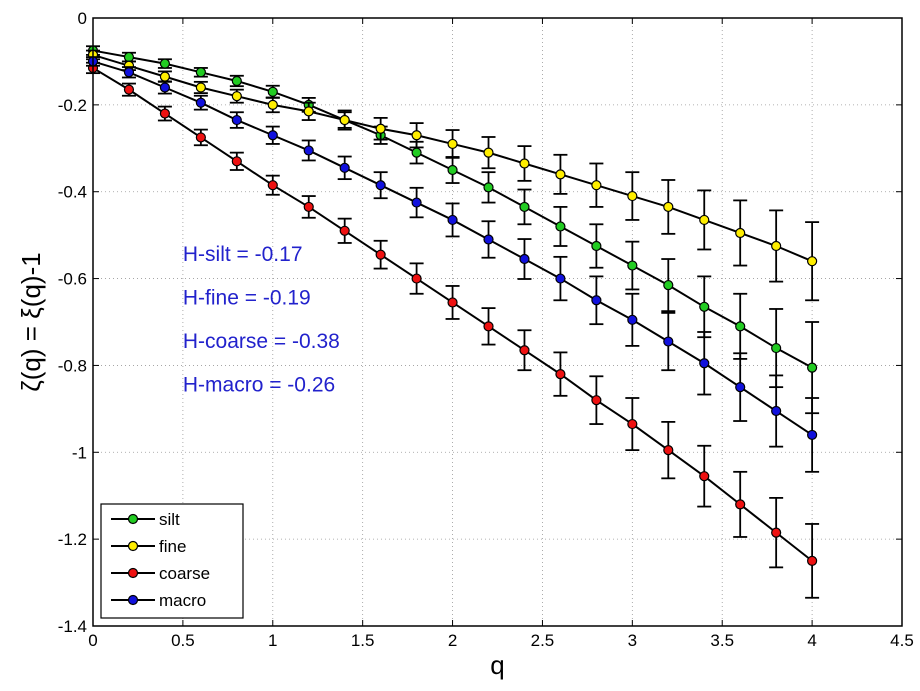  I want to click on y-tick-label: -1.4, so click(72, 626).